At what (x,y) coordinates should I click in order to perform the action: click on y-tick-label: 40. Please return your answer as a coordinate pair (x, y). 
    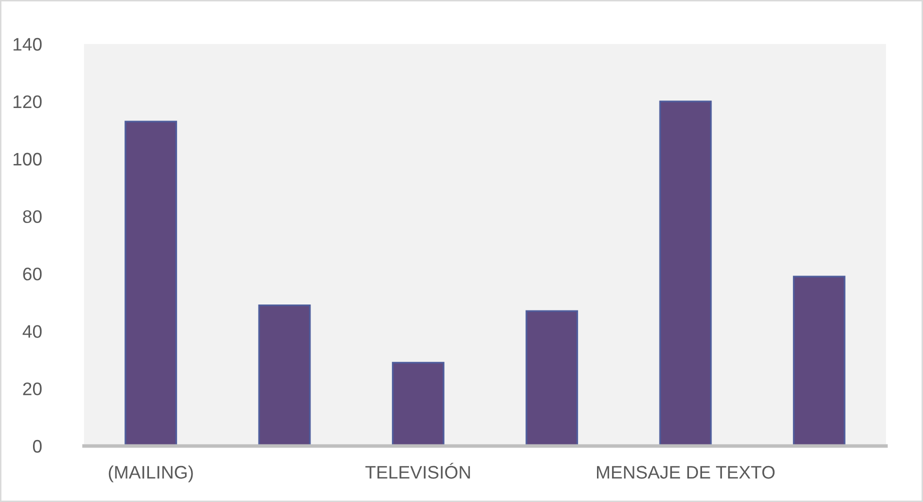
    Looking at the image, I should click on (32, 331).